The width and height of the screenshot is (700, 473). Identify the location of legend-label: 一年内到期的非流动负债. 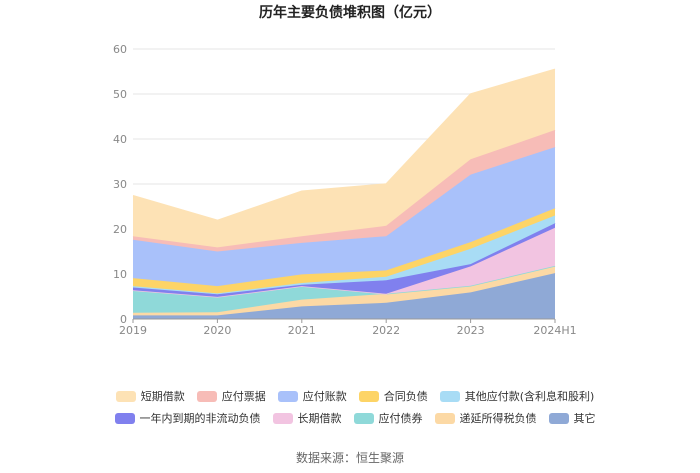
(200, 418).